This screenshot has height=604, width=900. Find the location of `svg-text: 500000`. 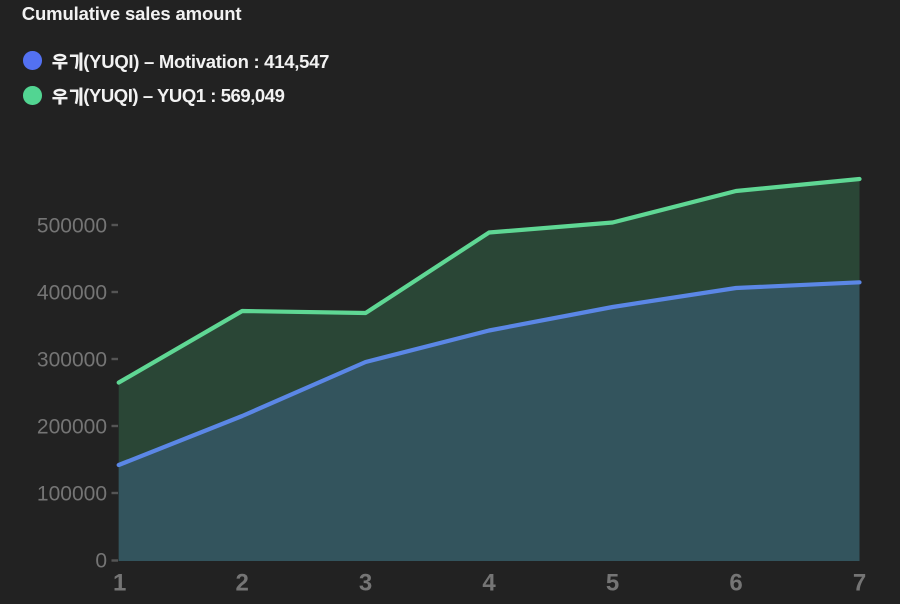

svg-text: 500000 is located at coordinates (72, 225).